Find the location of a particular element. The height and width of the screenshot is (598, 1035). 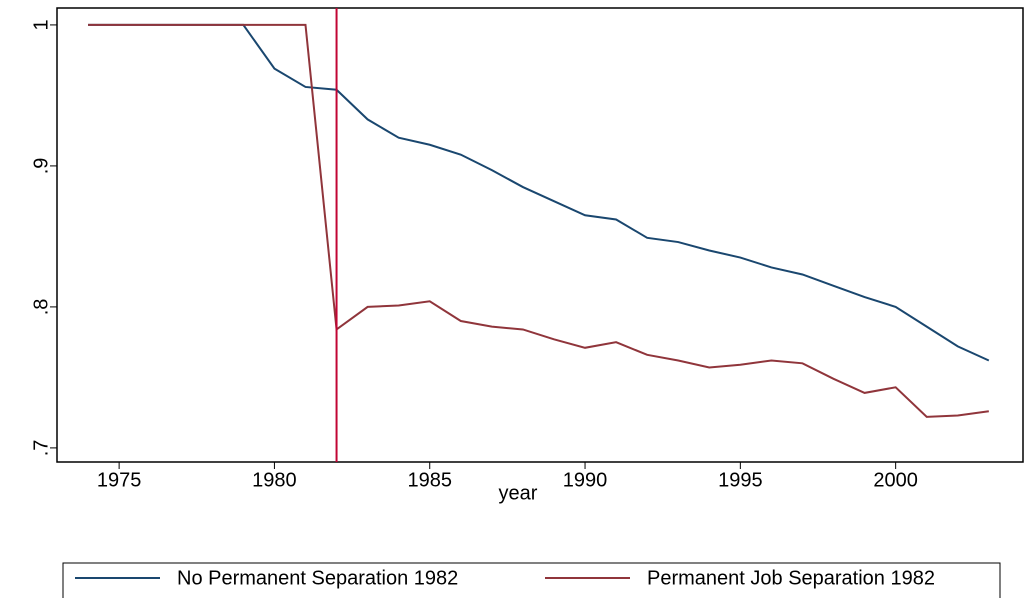

legend-label: No Permanent Separation 1982 is located at coordinates (317, 578).